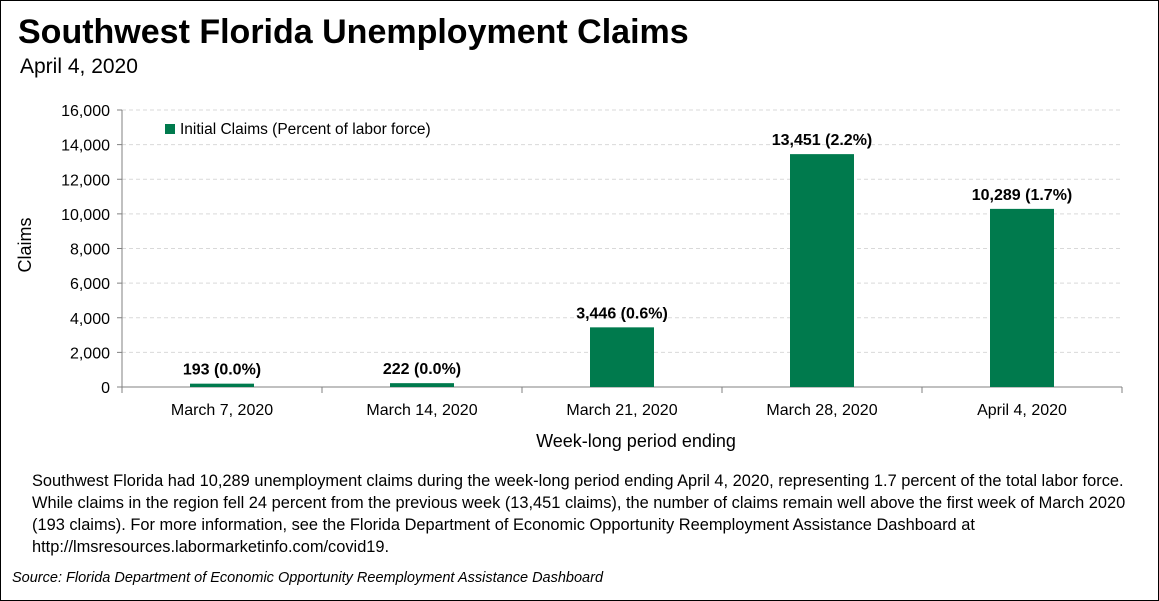 The height and width of the screenshot is (601, 1159). Describe the element at coordinates (821, 410) in the screenshot. I see `x-tick-label: March 28, 2020` at that location.